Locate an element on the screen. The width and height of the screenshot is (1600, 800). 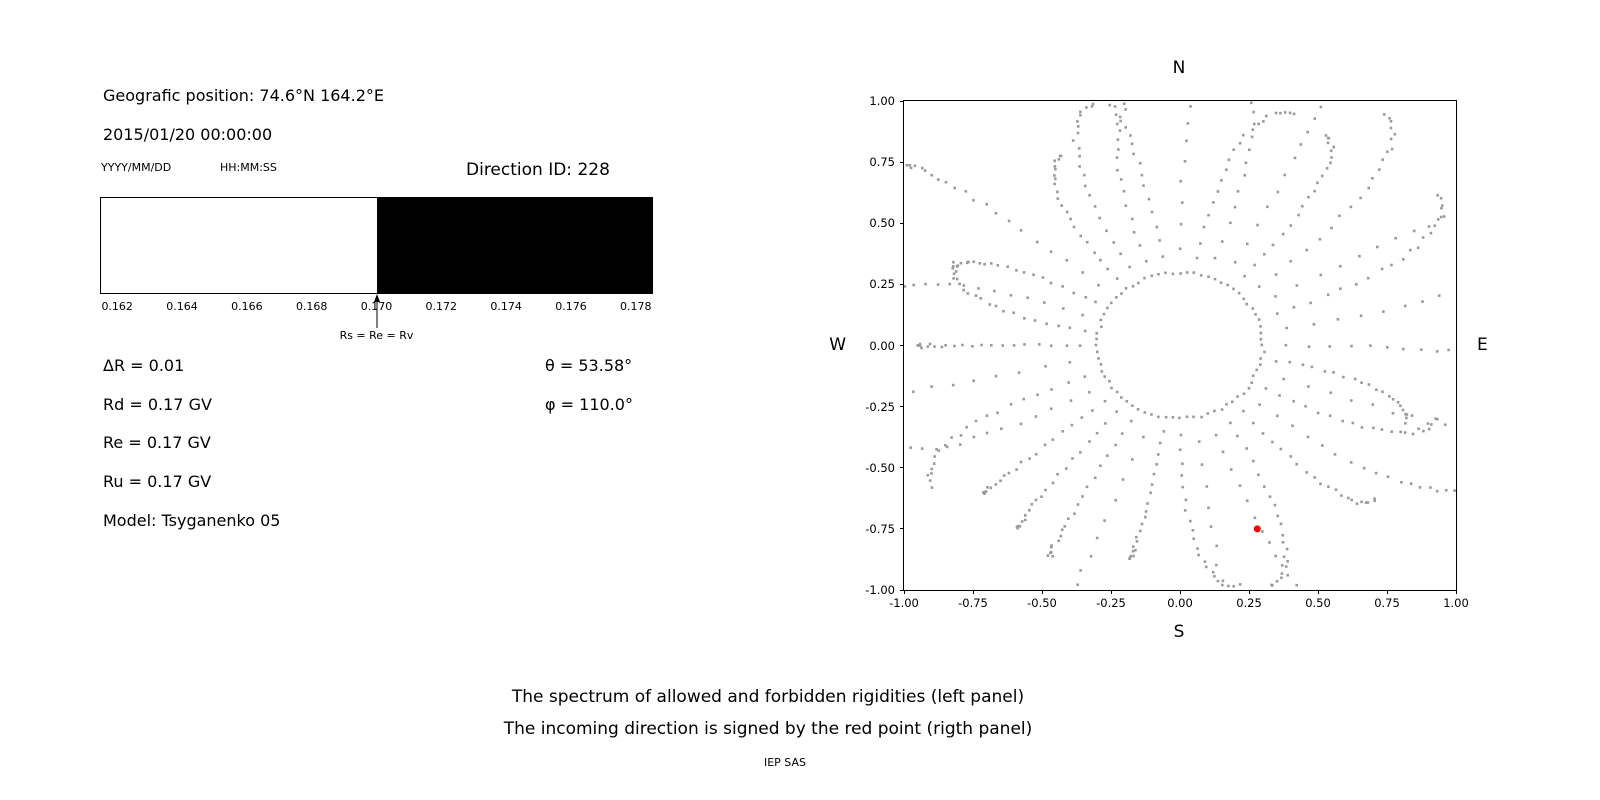
x-tick-label: -1.00 is located at coordinates (904, 603).